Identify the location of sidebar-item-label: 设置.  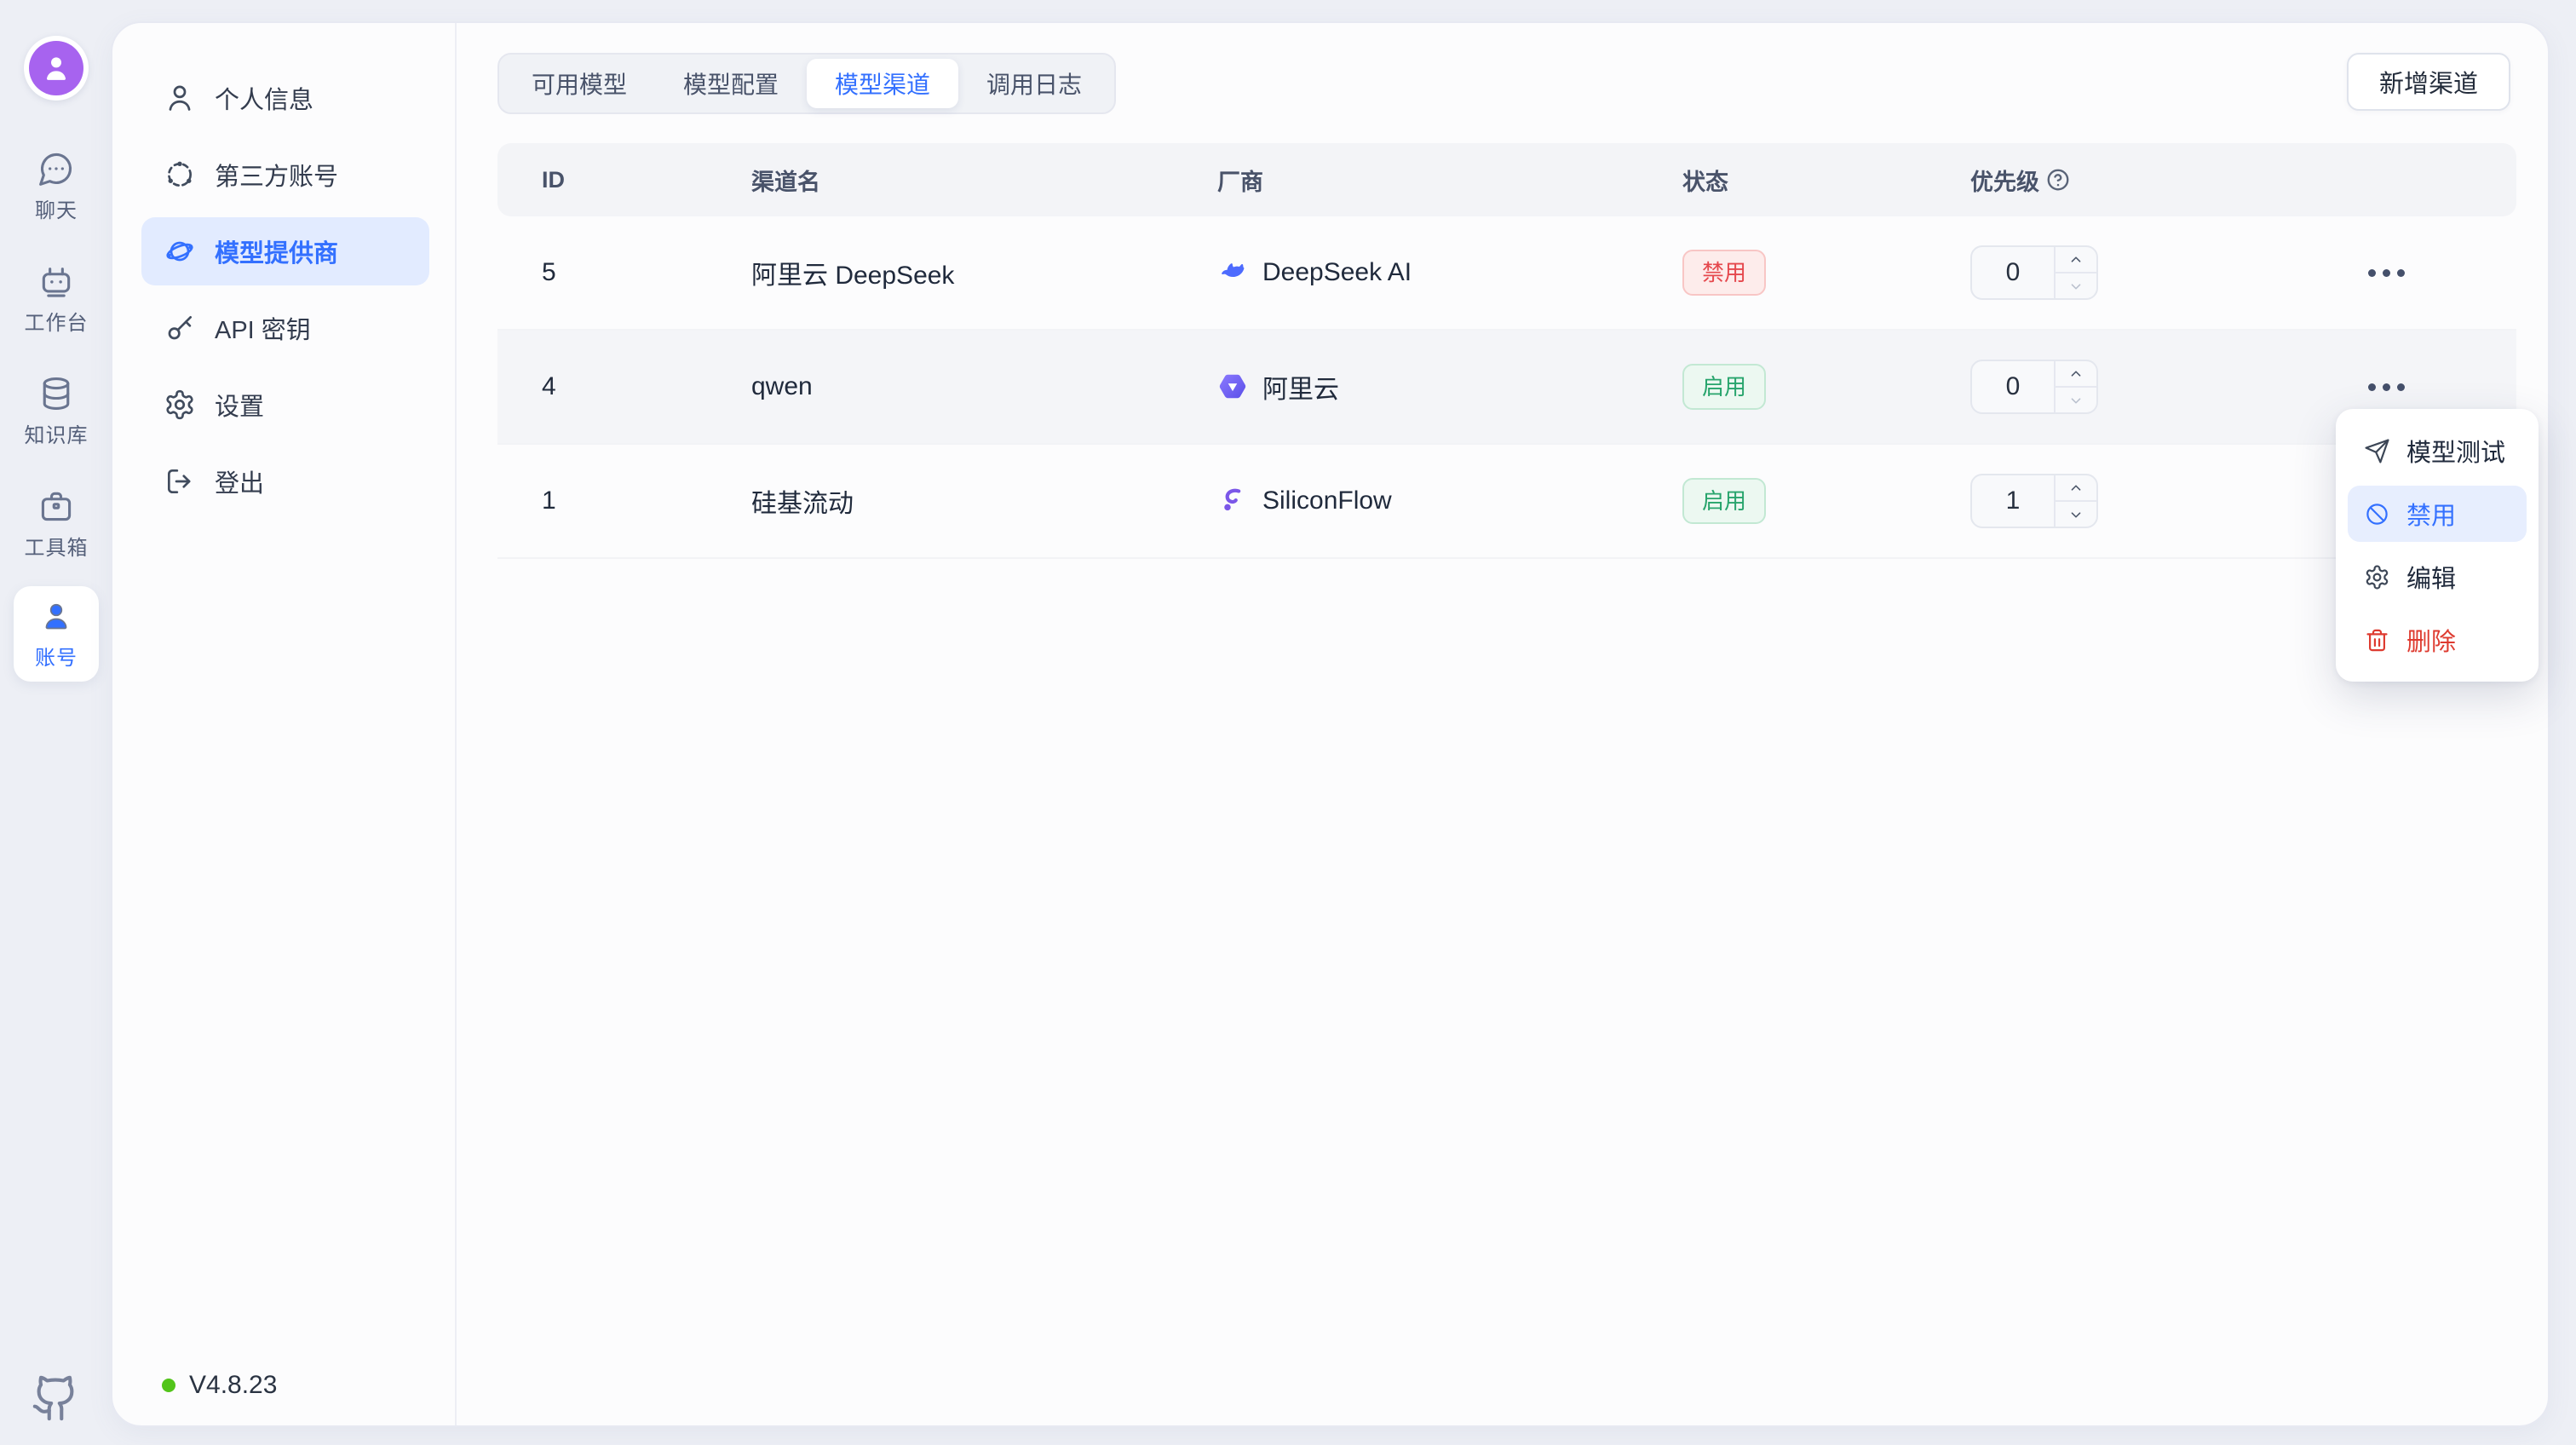
(240, 408).